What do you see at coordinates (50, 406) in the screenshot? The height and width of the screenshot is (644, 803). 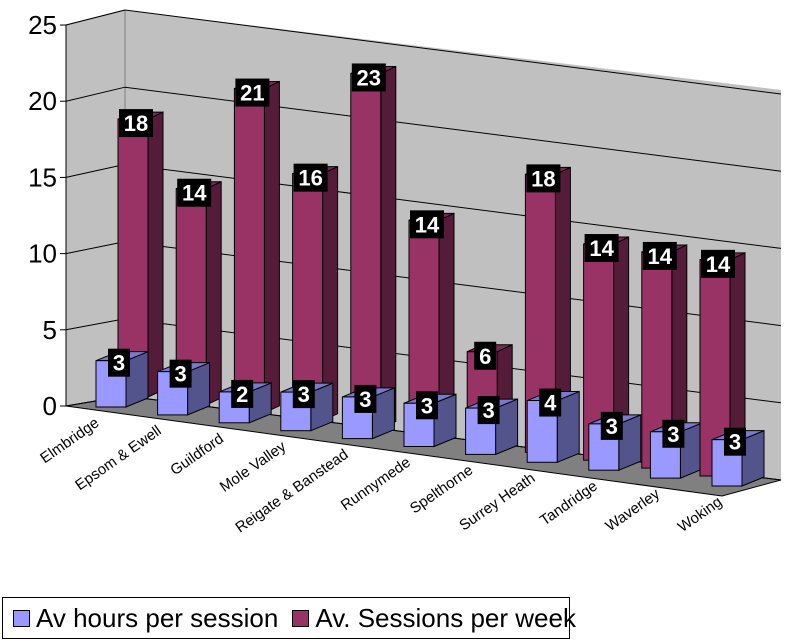 I see `y-tick-label: 0` at bounding box center [50, 406].